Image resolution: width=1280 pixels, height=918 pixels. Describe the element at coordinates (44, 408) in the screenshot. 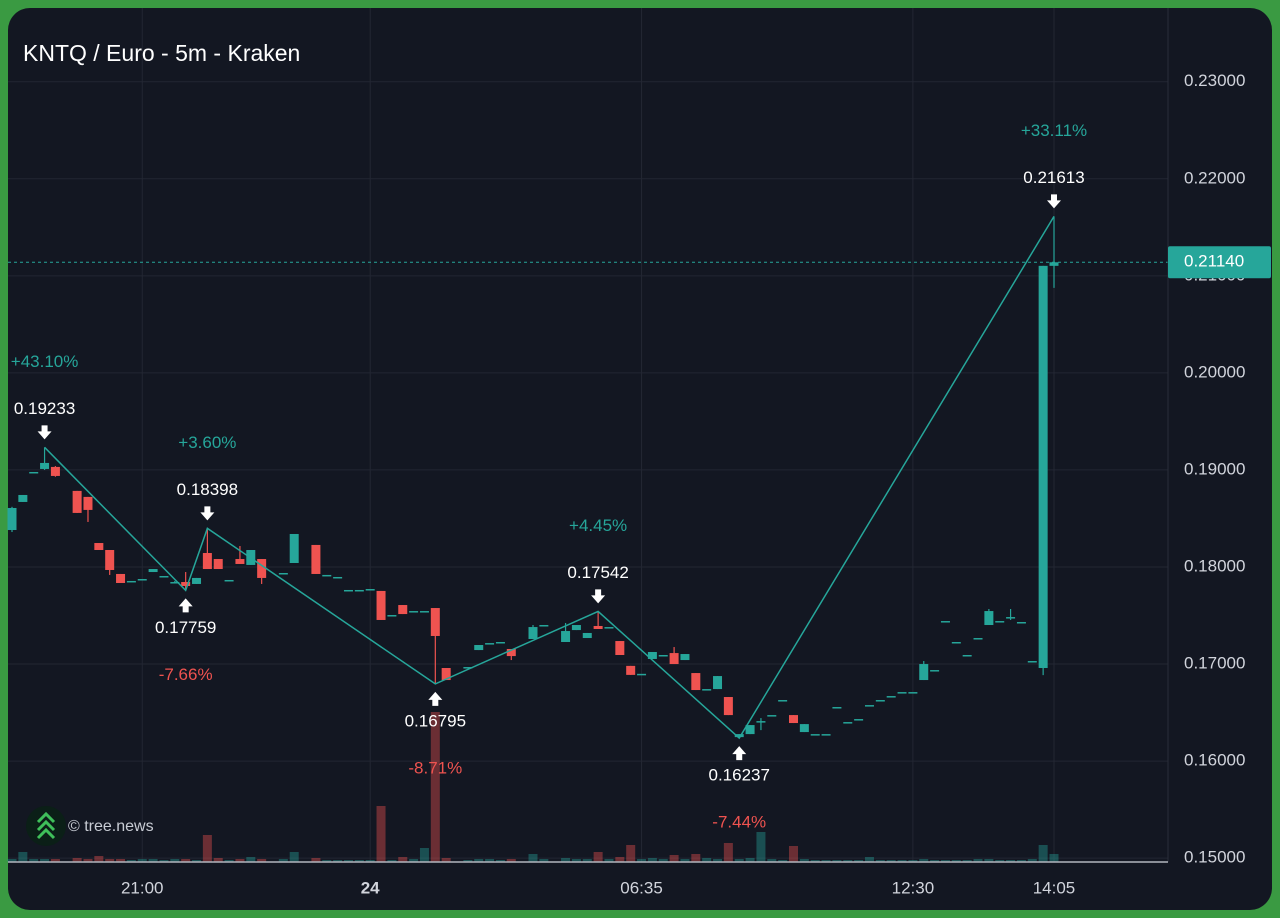

I see `pivot-price: 0.19233` at that location.